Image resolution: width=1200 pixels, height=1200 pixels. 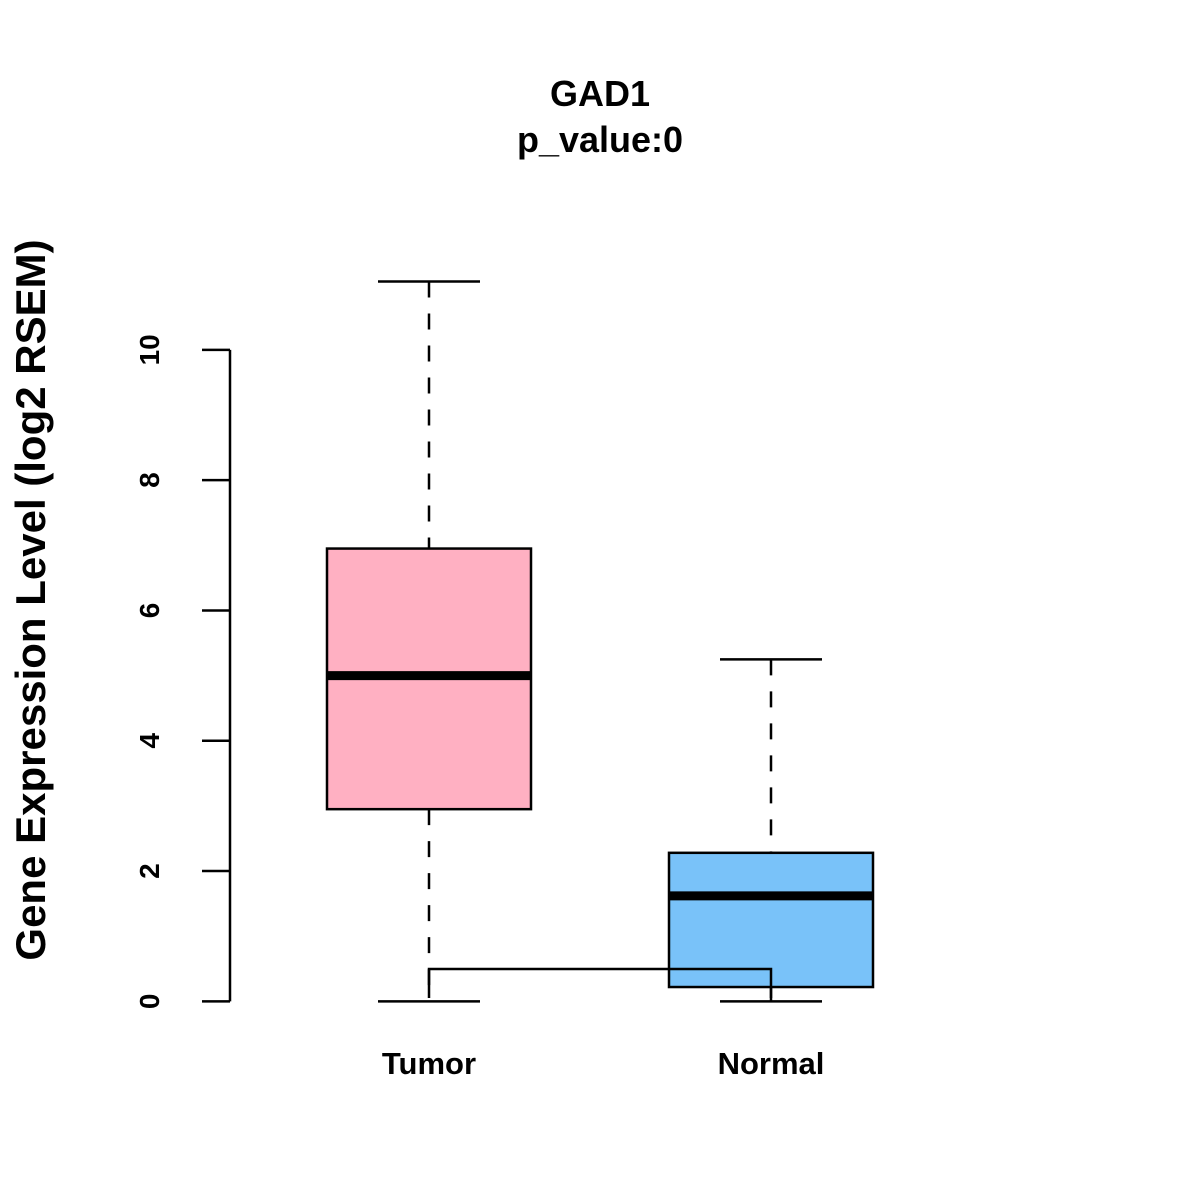 What do you see at coordinates (771, 920) in the screenshot?
I see `normal-iqr-box` at bounding box center [771, 920].